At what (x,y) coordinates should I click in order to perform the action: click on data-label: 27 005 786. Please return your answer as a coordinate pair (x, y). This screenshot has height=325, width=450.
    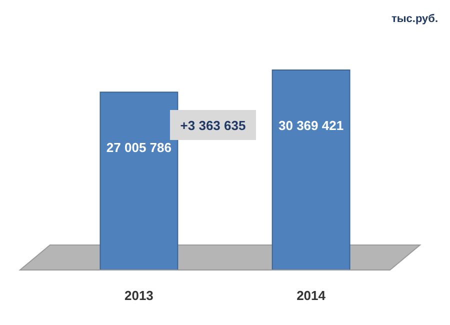
    Looking at the image, I should click on (139, 148).